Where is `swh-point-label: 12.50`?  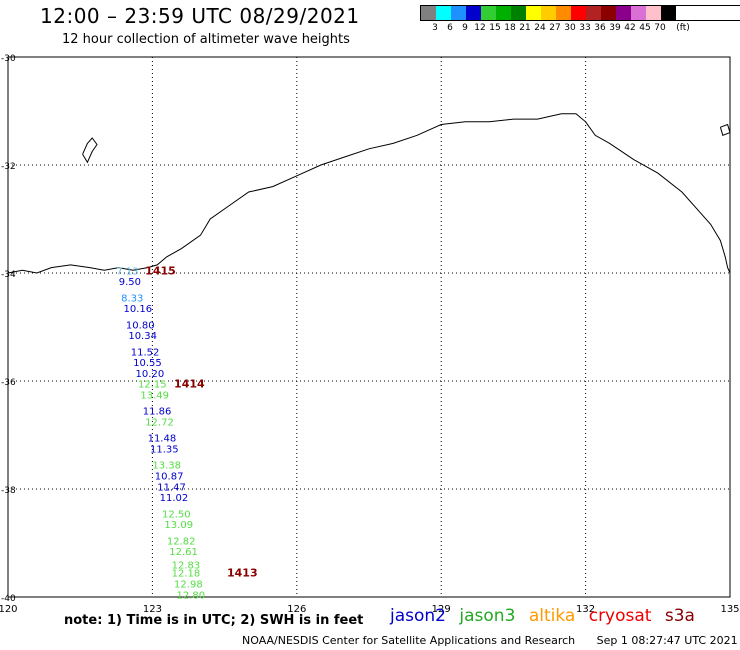 swh-point-label: 12.50 is located at coordinates (176, 514).